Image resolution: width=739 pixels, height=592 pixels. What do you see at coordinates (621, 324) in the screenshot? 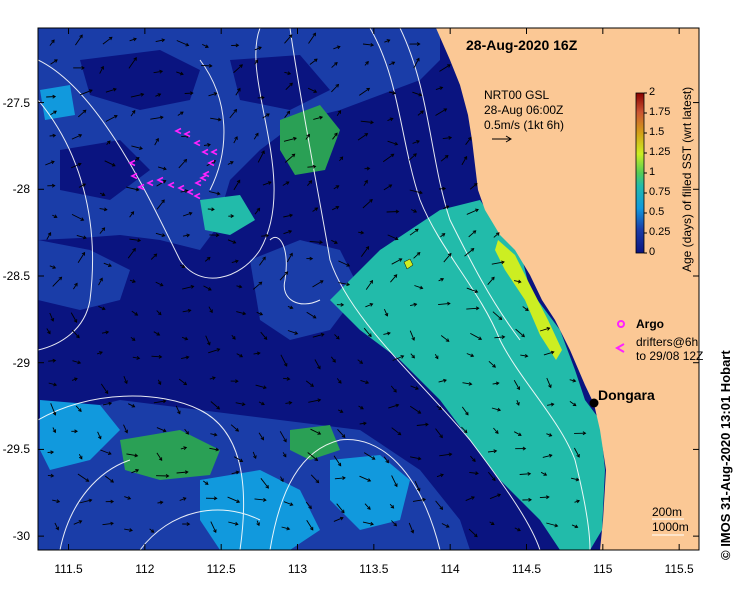
I see `argo-legend-symbol` at bounding box center [621, 324].